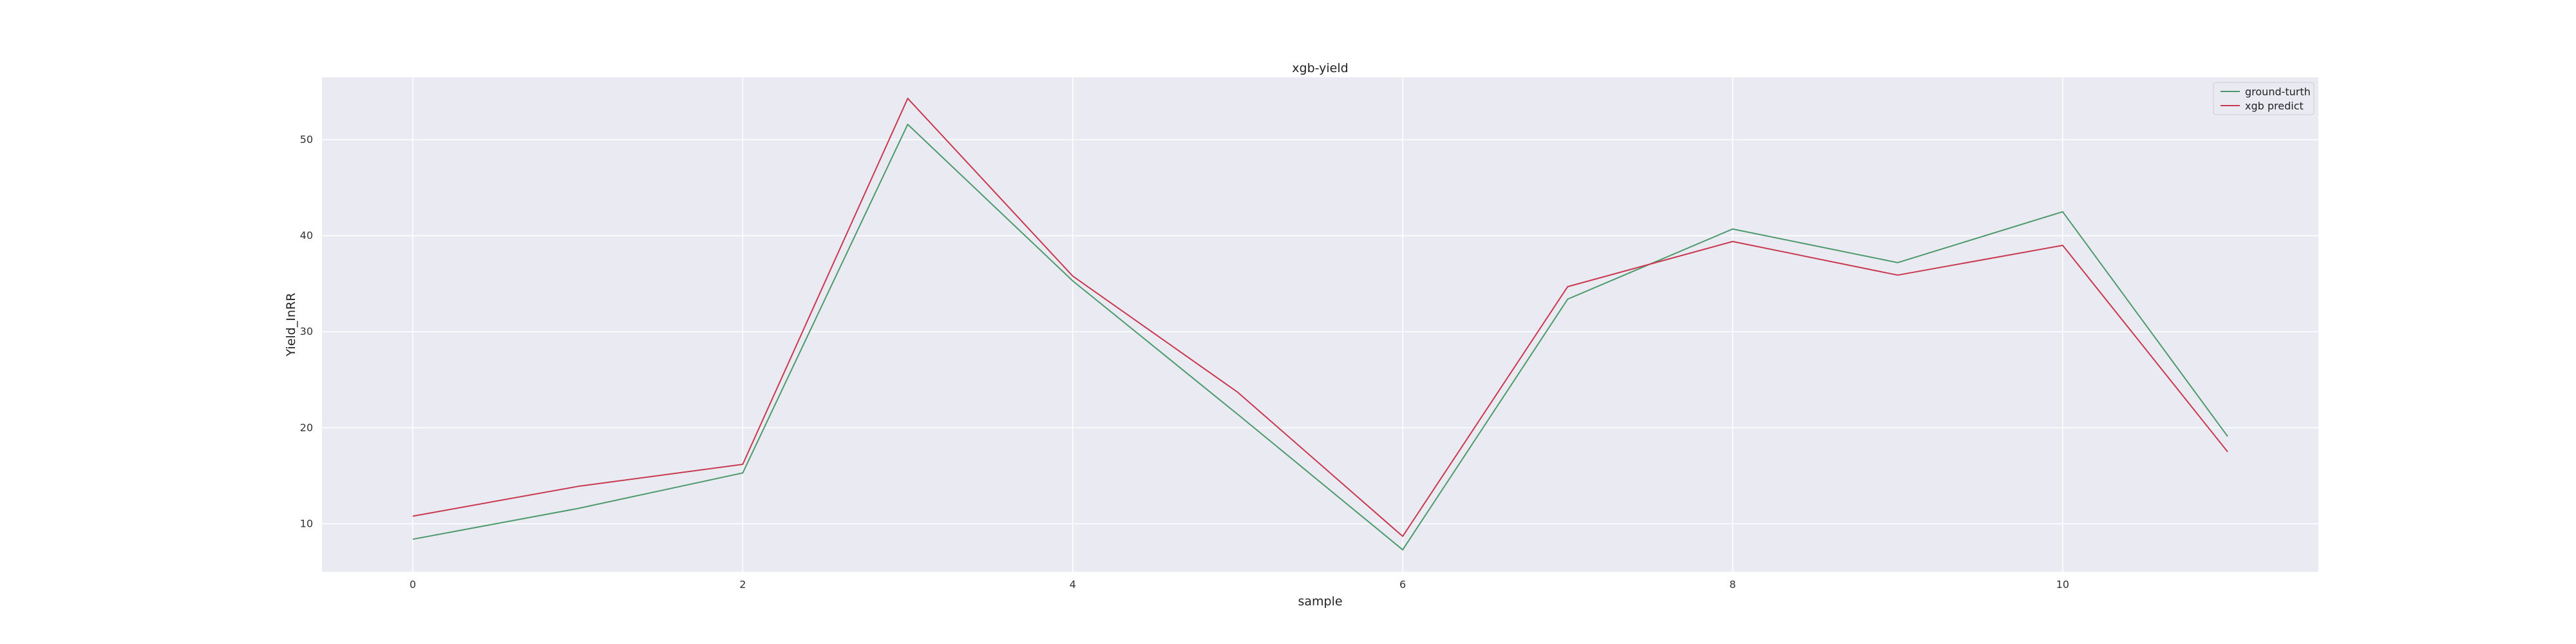 The image size is (2576, 644). Describe the element at coordinates (2274, 106) in the screenshot. I see `legend-label-xgb-predict: xgb predict` at that location.